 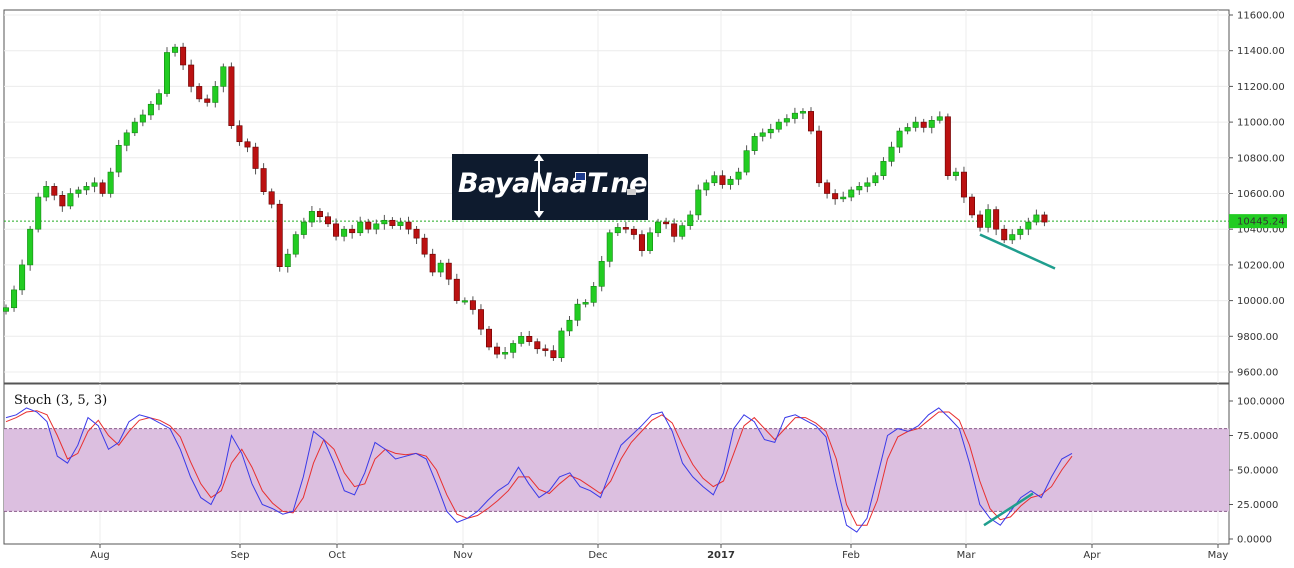 I want to click on stoch-y-tick-label: 100.0000, so click(x=1261, y=402).